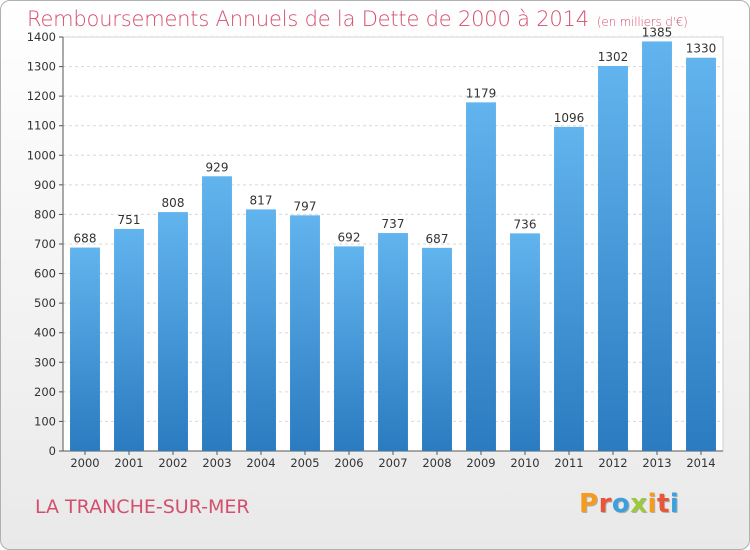 Image resolution: width=750 pixels, height=550 pixels. I want to click on bar-2011, so click(569, 288).